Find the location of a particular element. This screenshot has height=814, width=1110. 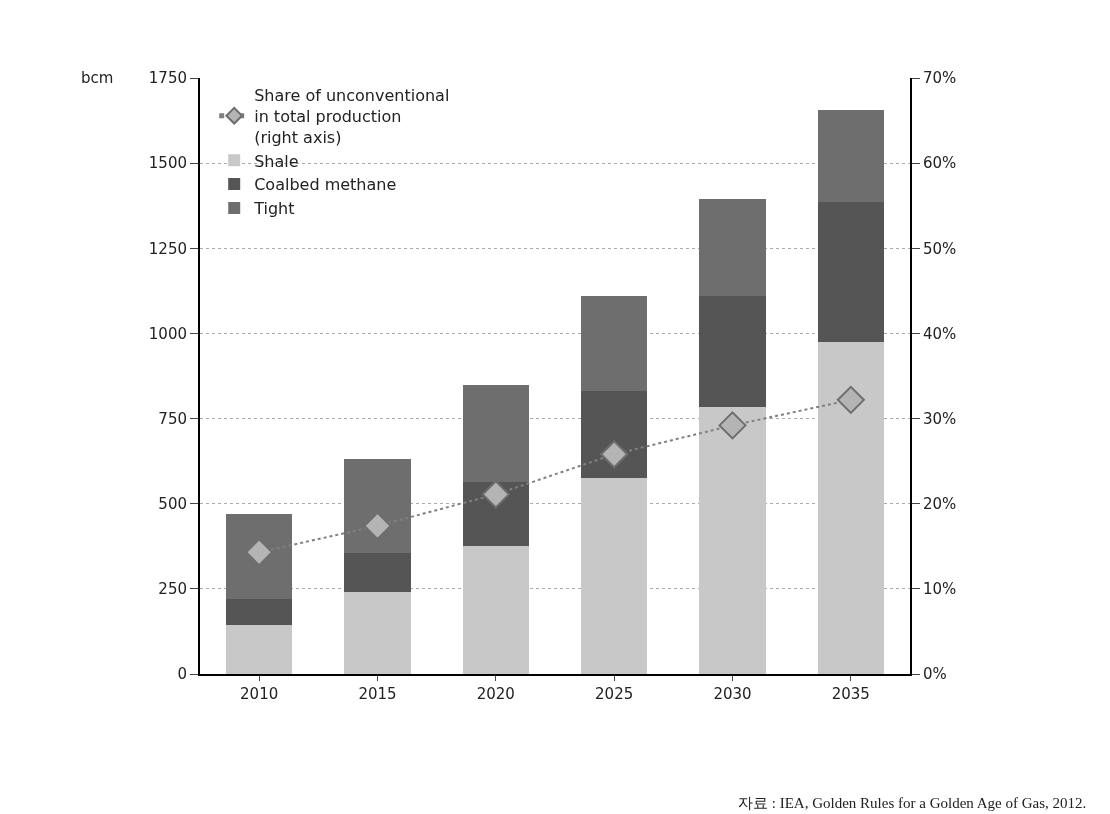

y2-tick-label: 50% is located at coordinates (940, 248).